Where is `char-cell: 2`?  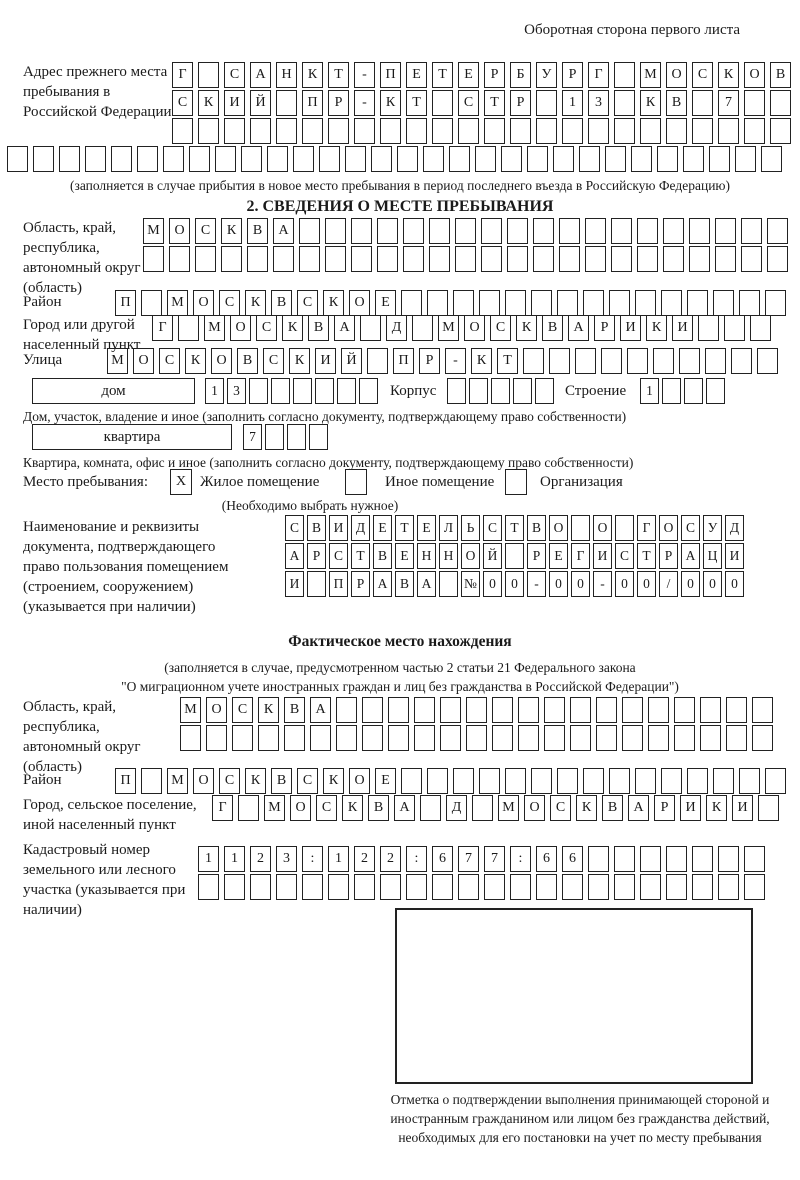 char-cell: 2 is located at coordinates (364, 859).